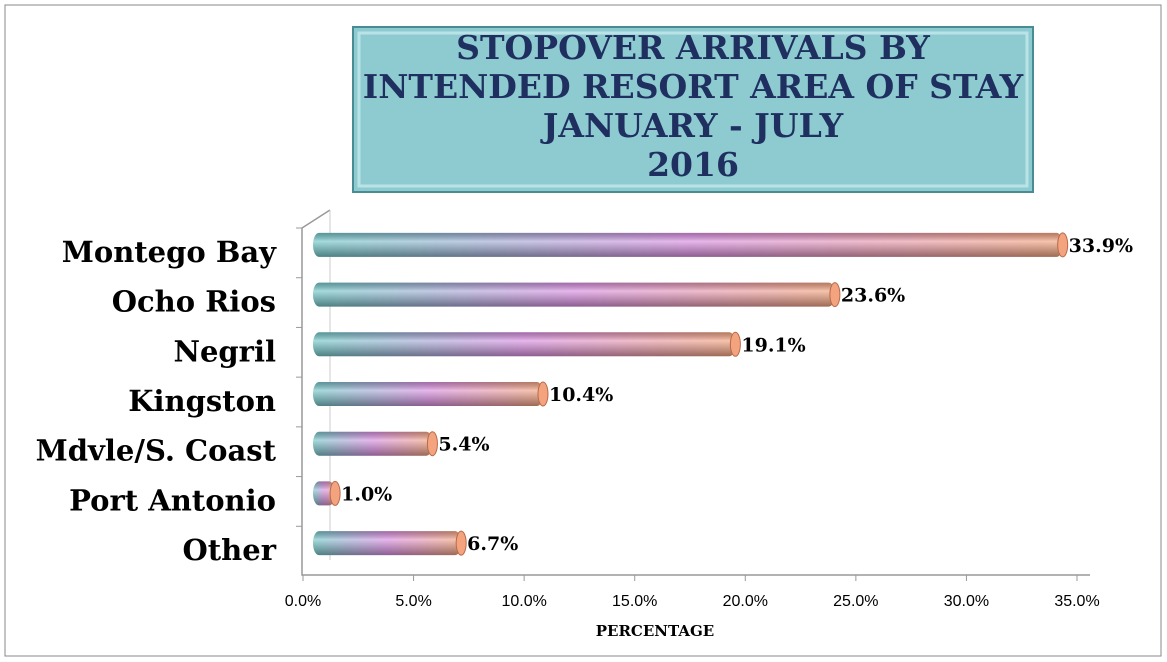 The height and width of the screenshot is (662, 1167). What do you see at coordinates (693, 86) in the screenshot?
I see `chart-title: INTENDED RESORT AREA OF STAY` at bounding box center [693, 86].